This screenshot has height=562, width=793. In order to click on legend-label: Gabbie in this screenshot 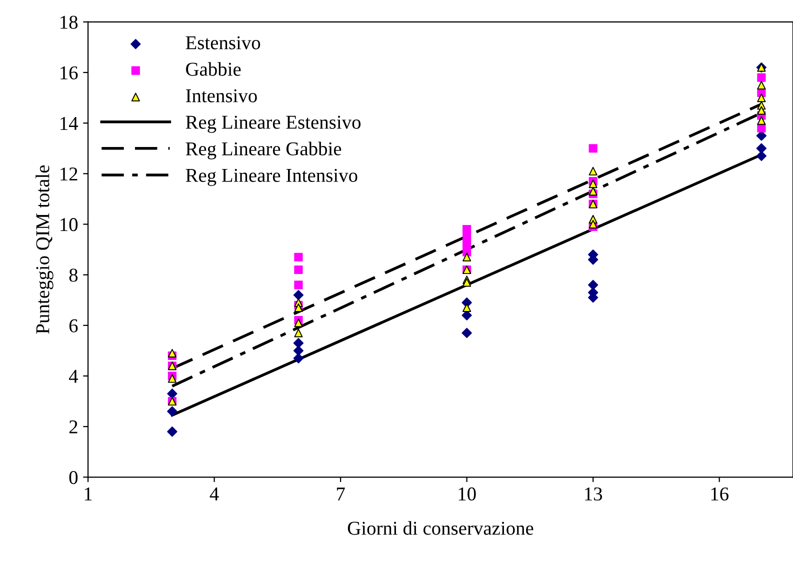, I will do `click(213, 69)`.